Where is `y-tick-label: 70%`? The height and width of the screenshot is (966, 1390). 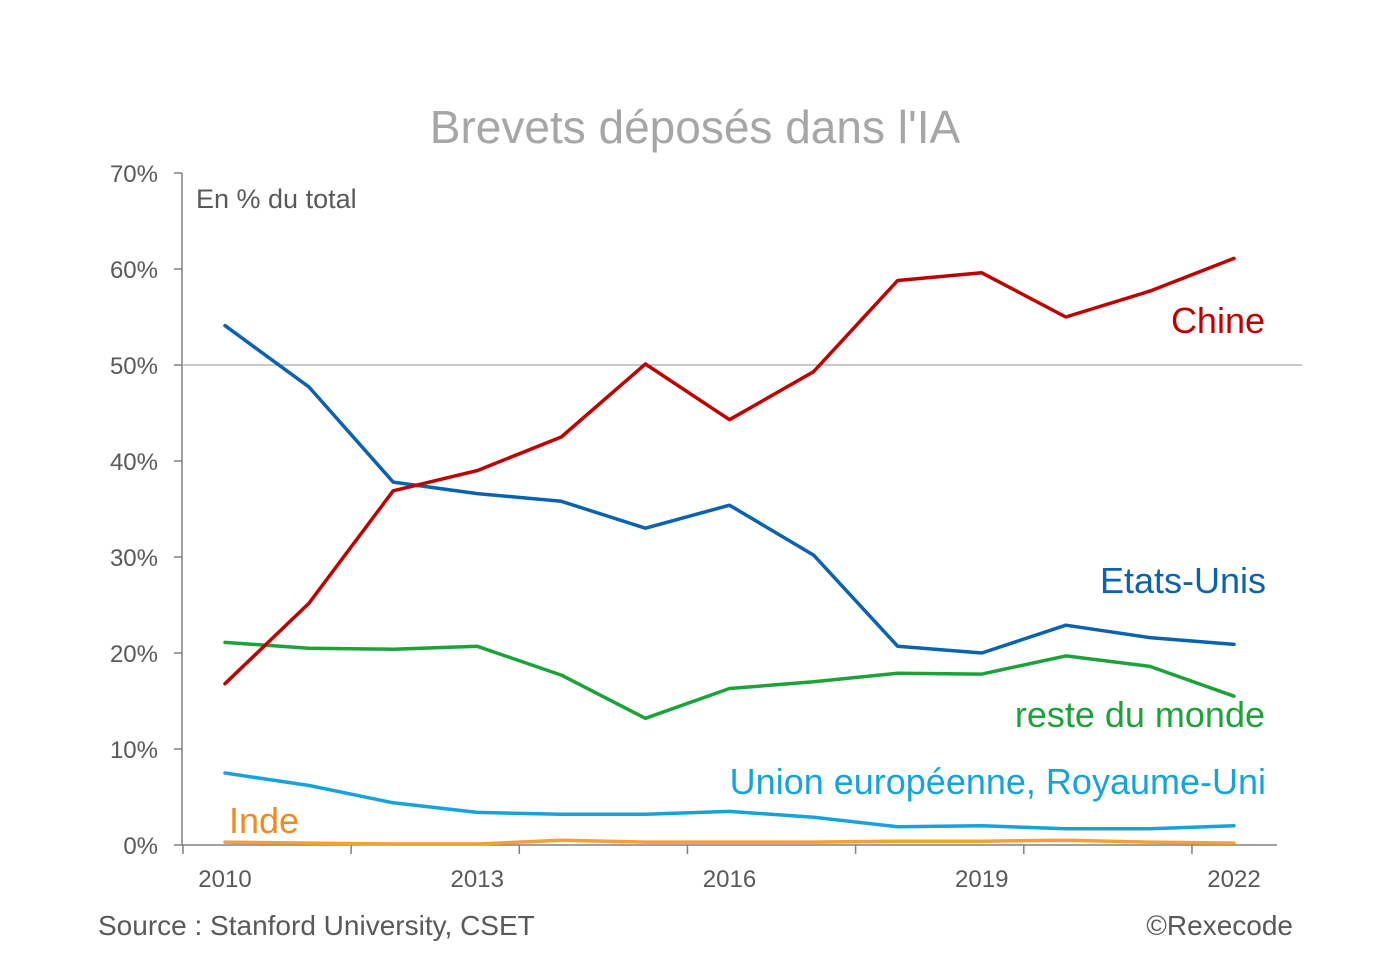
y-tick-label: 70% is located at coordinates (134, 174).